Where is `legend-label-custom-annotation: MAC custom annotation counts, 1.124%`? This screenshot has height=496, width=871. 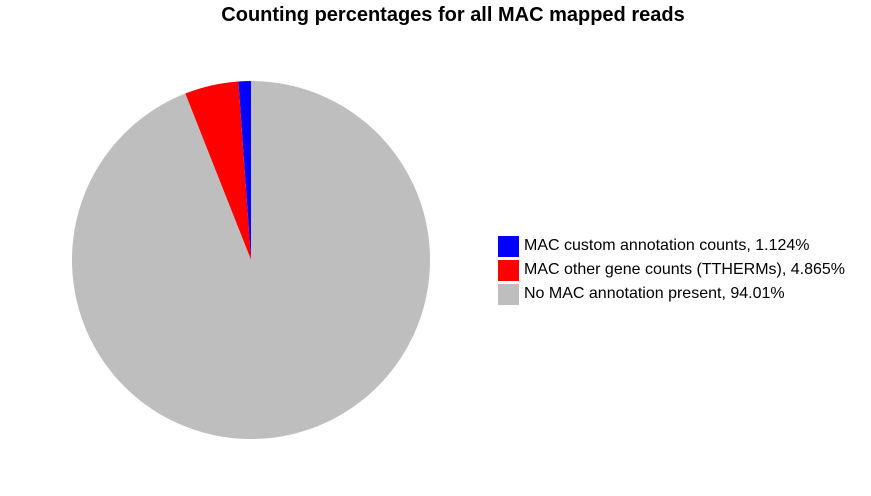
legend-label-custom-annotation: MAC custom annotation counts, 1.124% is located at coordinates (667, 245).